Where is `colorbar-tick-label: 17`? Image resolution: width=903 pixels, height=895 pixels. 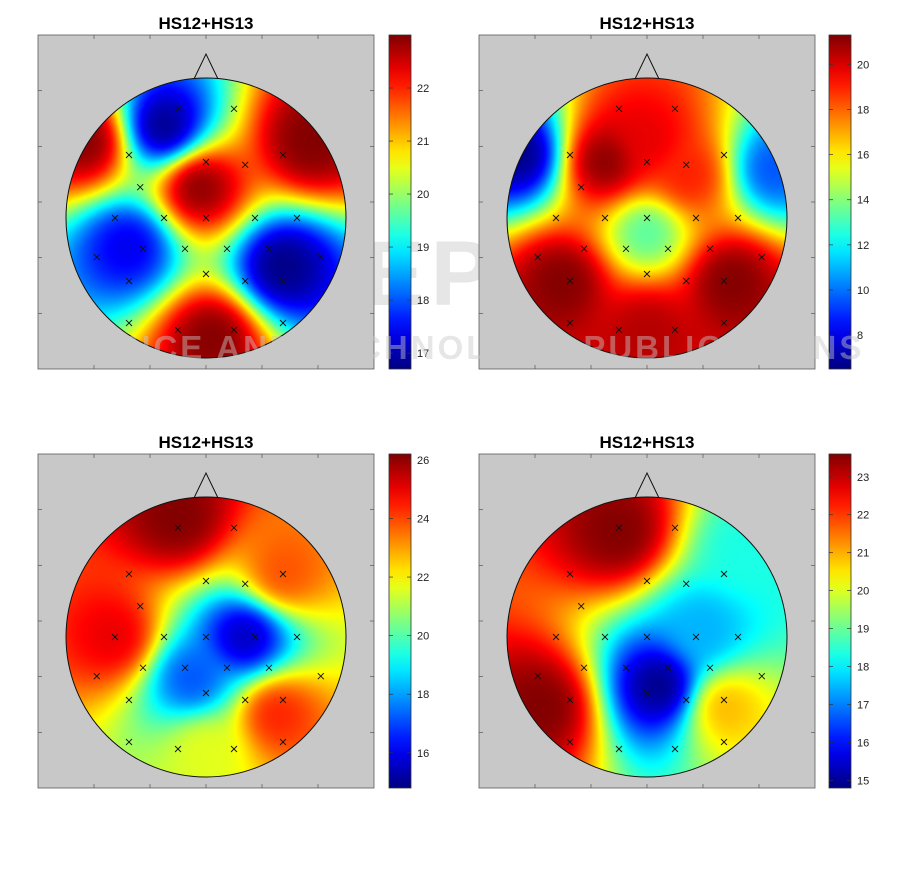 colorbar-tick-label: 17 is located at coordinates (423, 354).